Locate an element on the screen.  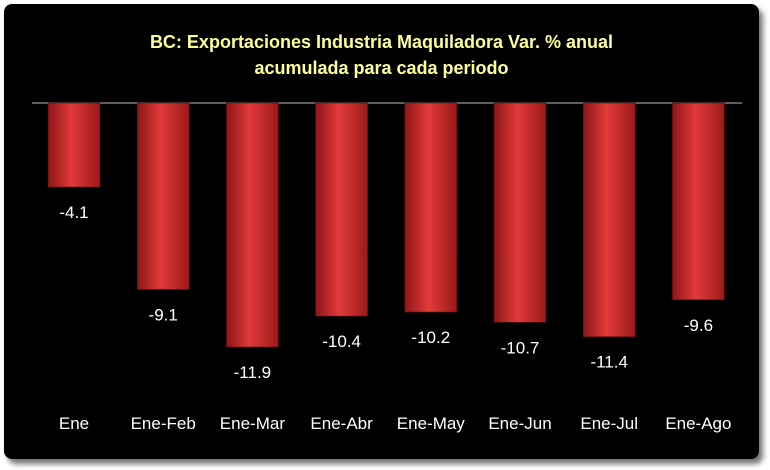
value-label: -9.1 is located at coordinates (163, 315).